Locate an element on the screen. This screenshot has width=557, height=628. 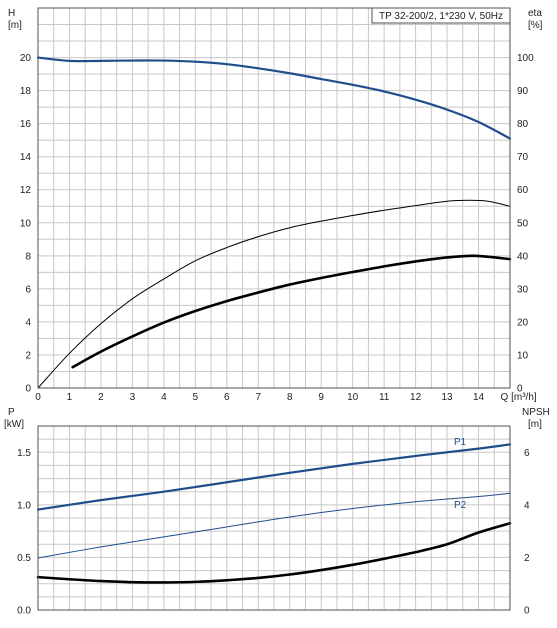
y-left-tick-label: 14 is located at coordinates (26, 157).